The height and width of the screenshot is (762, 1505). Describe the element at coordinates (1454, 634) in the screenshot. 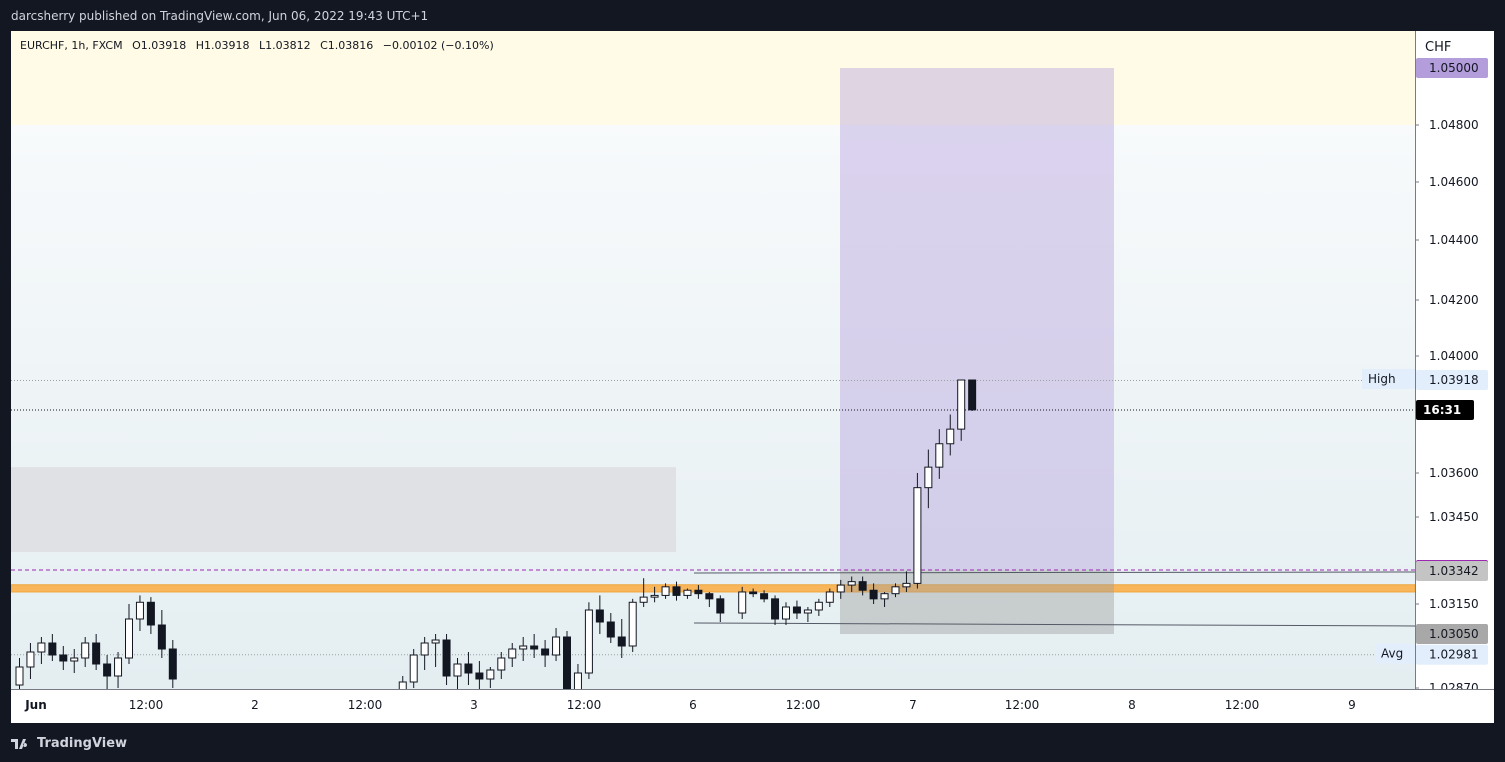

I see `price-label-text-stop: 1.03050` at that location.